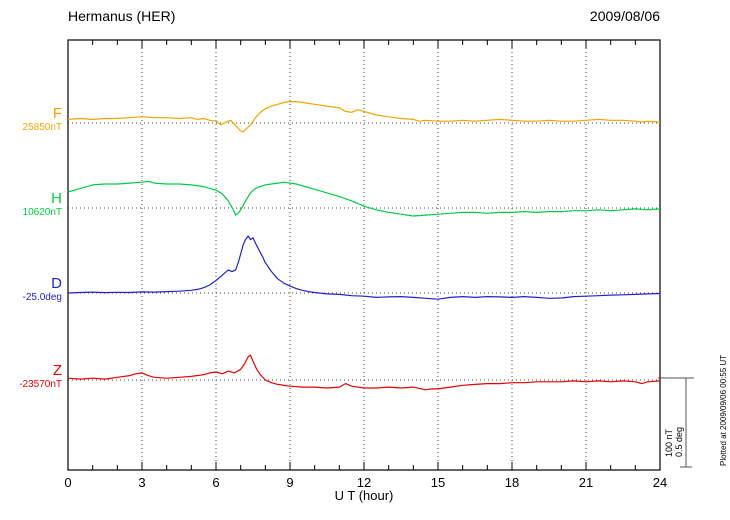  What do you see at coordinates (364, 116) in the screenshot?
I see `trace-F` at bounding box center [364, 116].